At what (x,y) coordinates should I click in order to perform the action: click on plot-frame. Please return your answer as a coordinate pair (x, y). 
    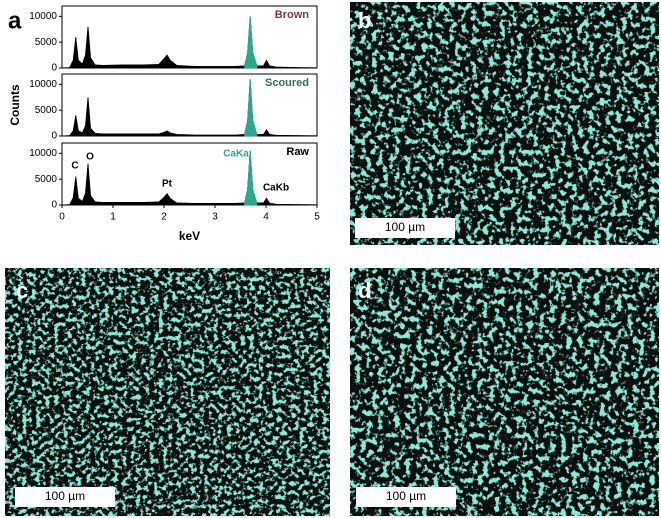
    Looking at the image, I should click on (189, 174).